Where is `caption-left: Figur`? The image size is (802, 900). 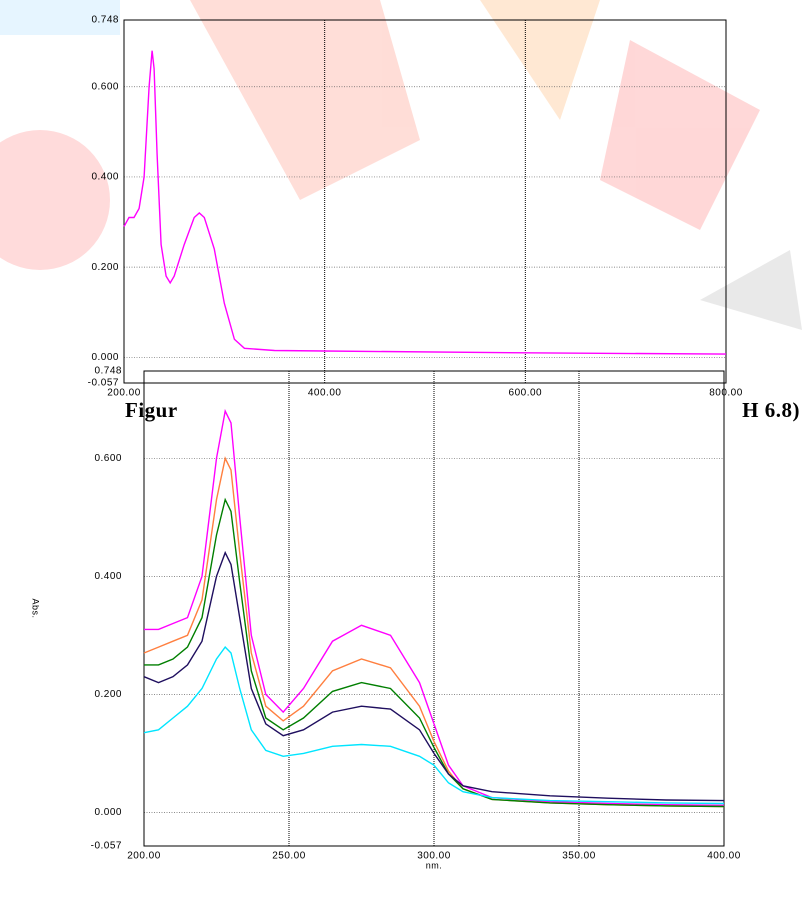
caption-left: Figur is located at coordinates (151, 410).